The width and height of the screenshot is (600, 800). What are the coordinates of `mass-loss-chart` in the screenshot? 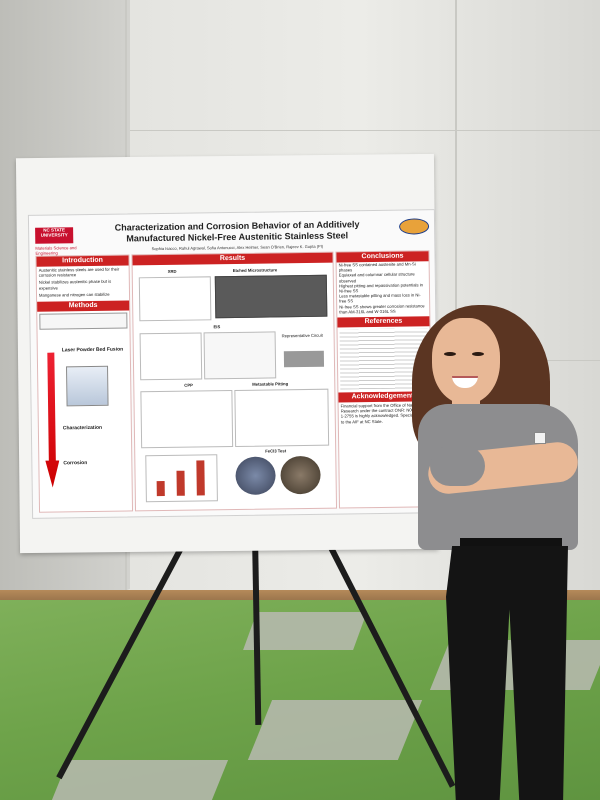 It's located at (181, 478).